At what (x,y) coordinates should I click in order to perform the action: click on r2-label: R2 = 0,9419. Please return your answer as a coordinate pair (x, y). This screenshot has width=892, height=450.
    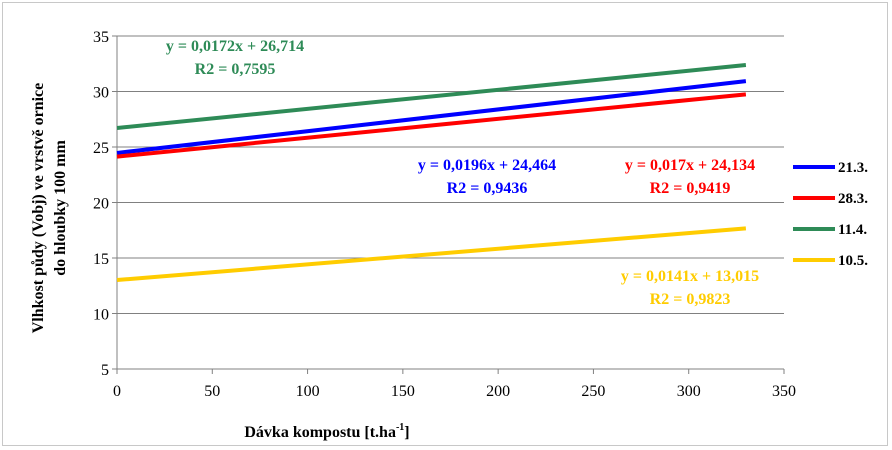
    Looking at the image, I should click on (690, 188).